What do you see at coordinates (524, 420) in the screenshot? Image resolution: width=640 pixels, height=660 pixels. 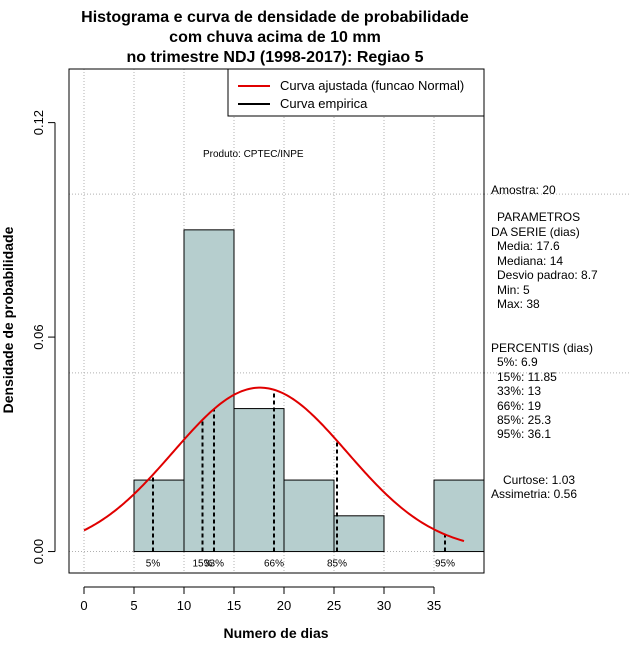 I see `stat-p85: 85%: 25.3` at bounding box center [524, 420].